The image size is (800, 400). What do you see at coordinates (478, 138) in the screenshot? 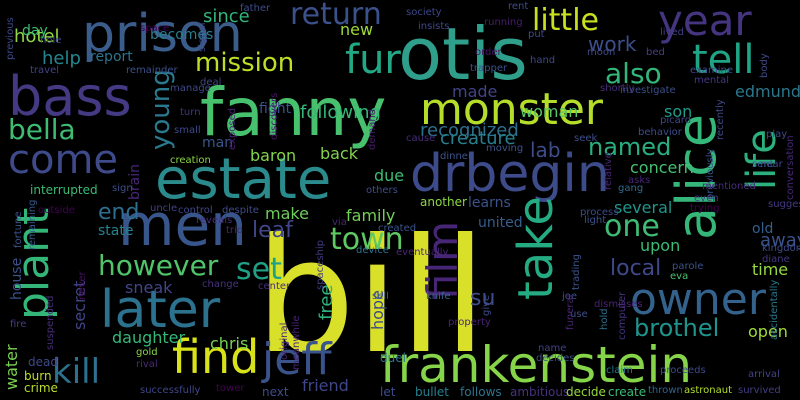
I see `word-creature: creature` at bounding box center [478, 138].